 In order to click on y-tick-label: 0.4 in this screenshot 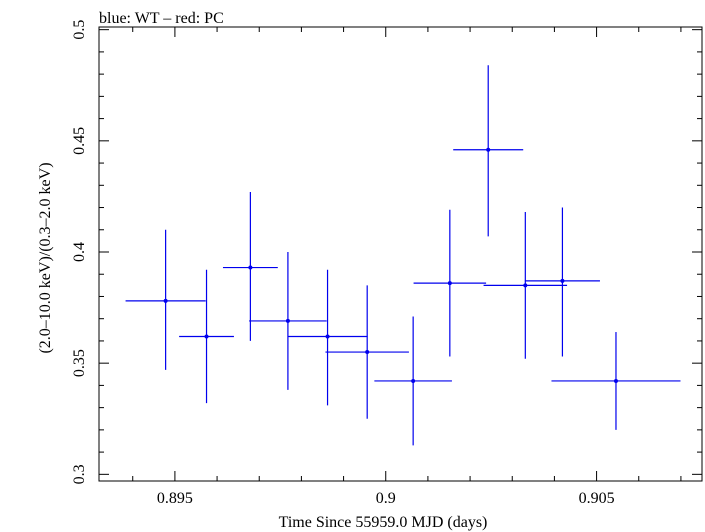, I will do `click(79, 252)`.